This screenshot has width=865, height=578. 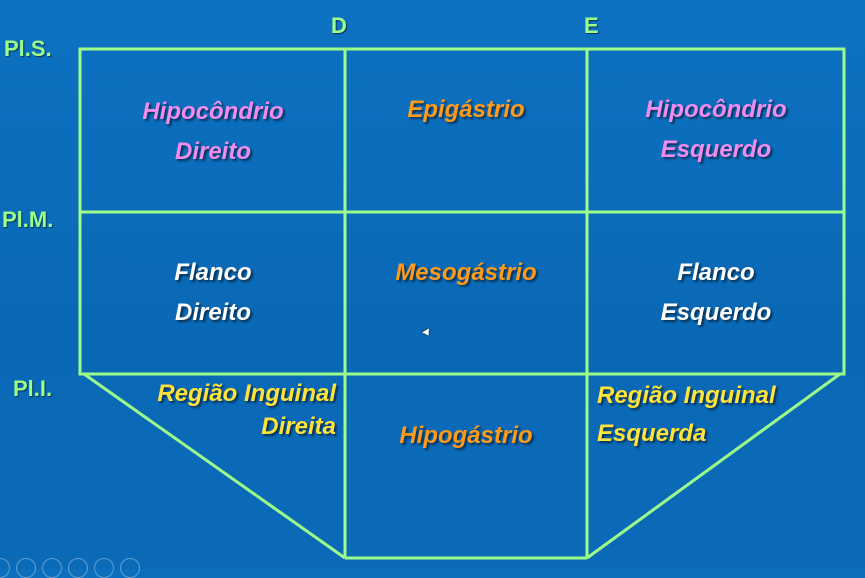 I want to click on region-left-hypochondrium-line2: Esquerdo, so click(x=716, y=149).